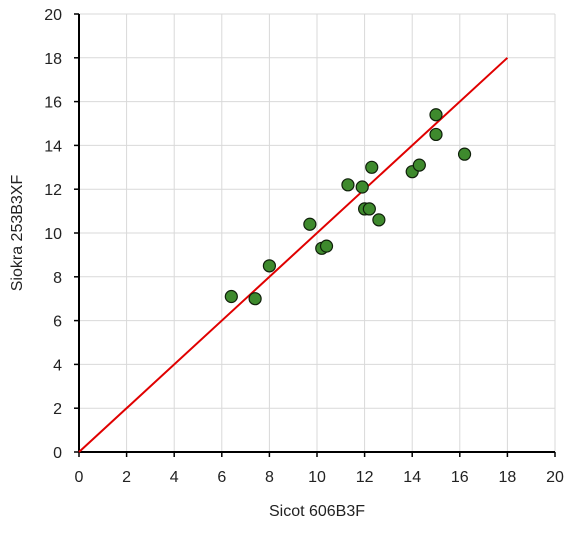  I want to click on x-tick-label: 18, so click(508, 477).